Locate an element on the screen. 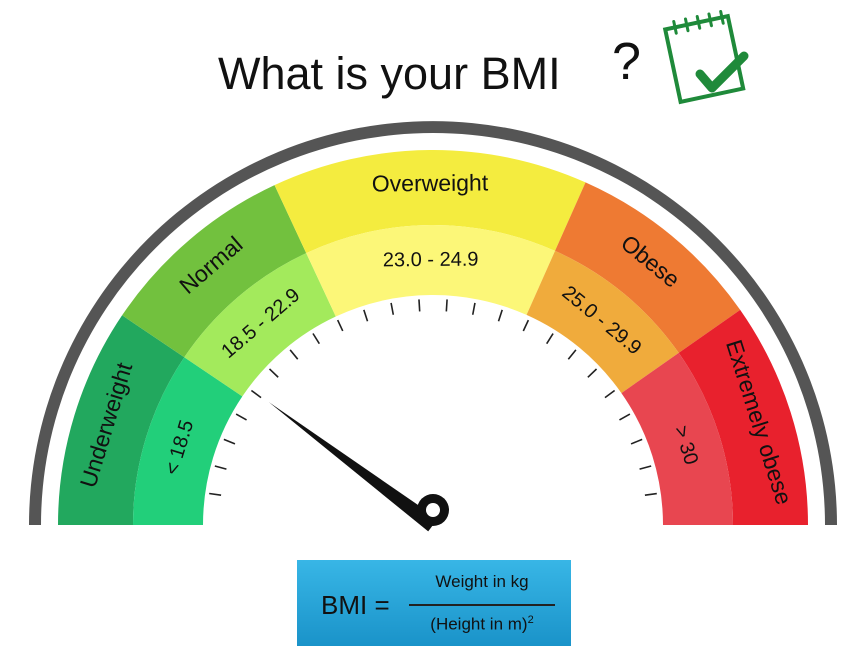 This screenshot has height=664, width=842. formula-lhs: BMI = is located at coordinates (355, 605).